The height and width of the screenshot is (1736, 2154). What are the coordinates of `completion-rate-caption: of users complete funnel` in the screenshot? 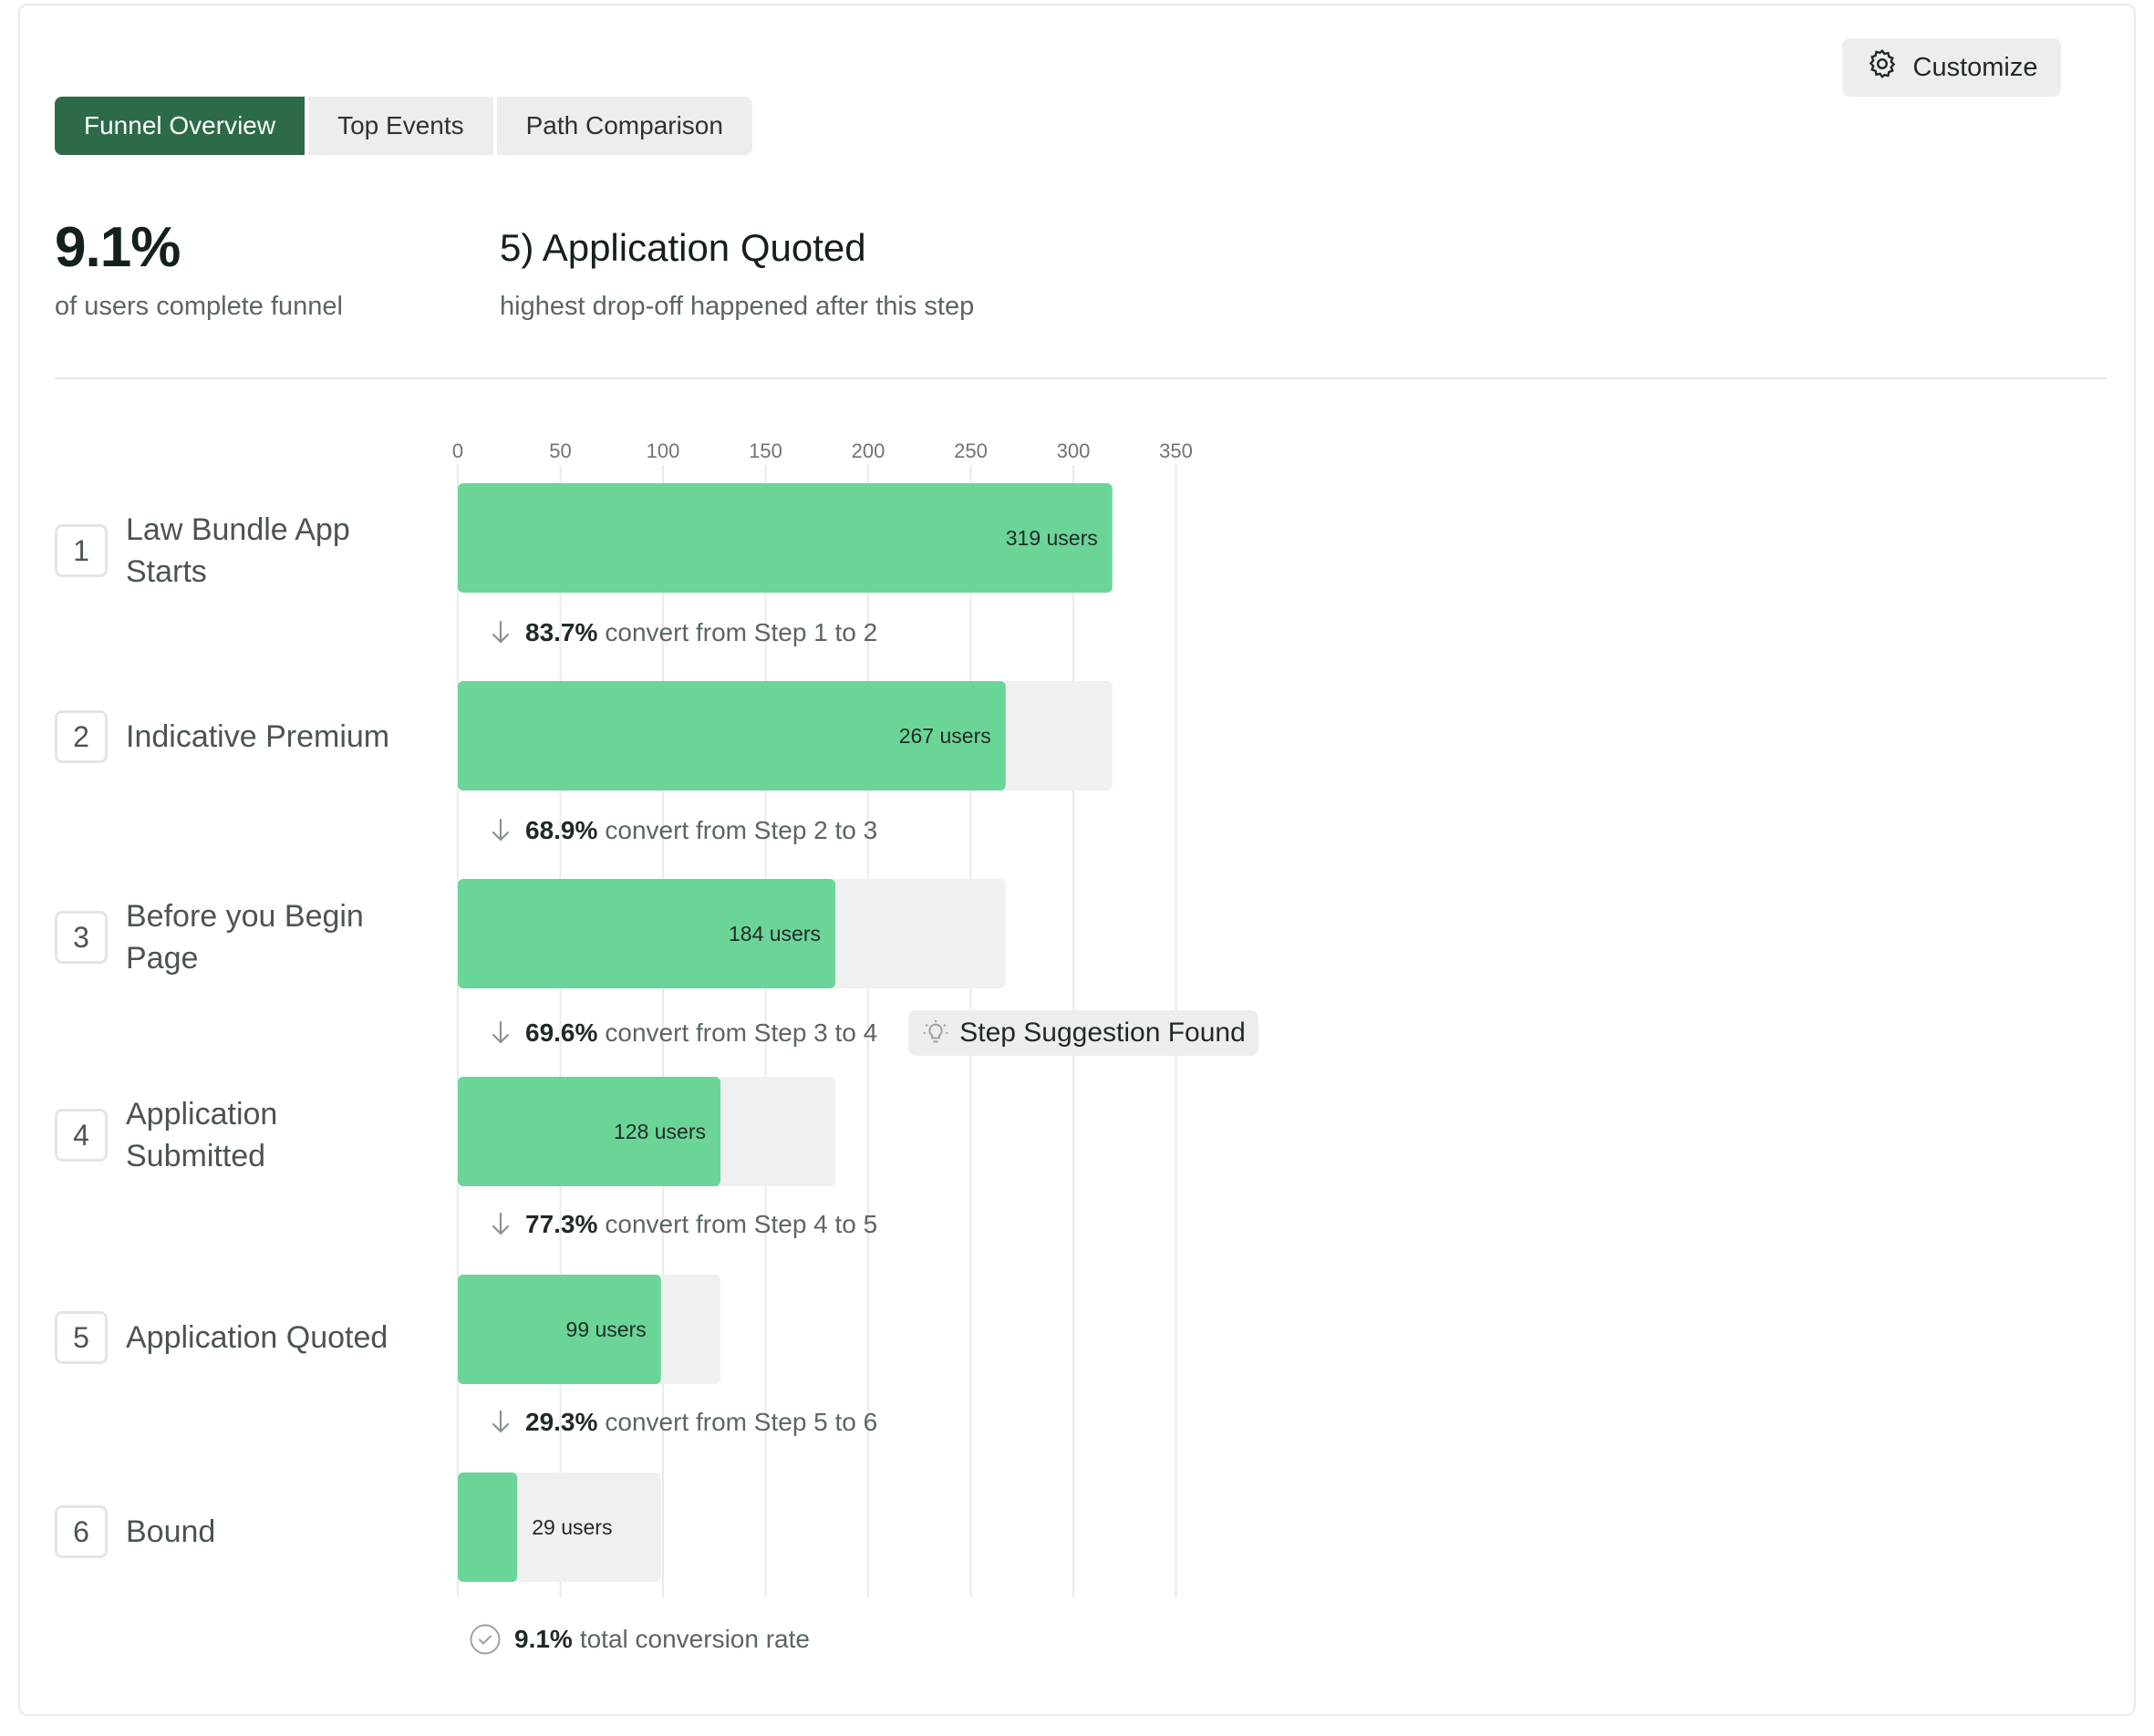 It's located at (199, 306).